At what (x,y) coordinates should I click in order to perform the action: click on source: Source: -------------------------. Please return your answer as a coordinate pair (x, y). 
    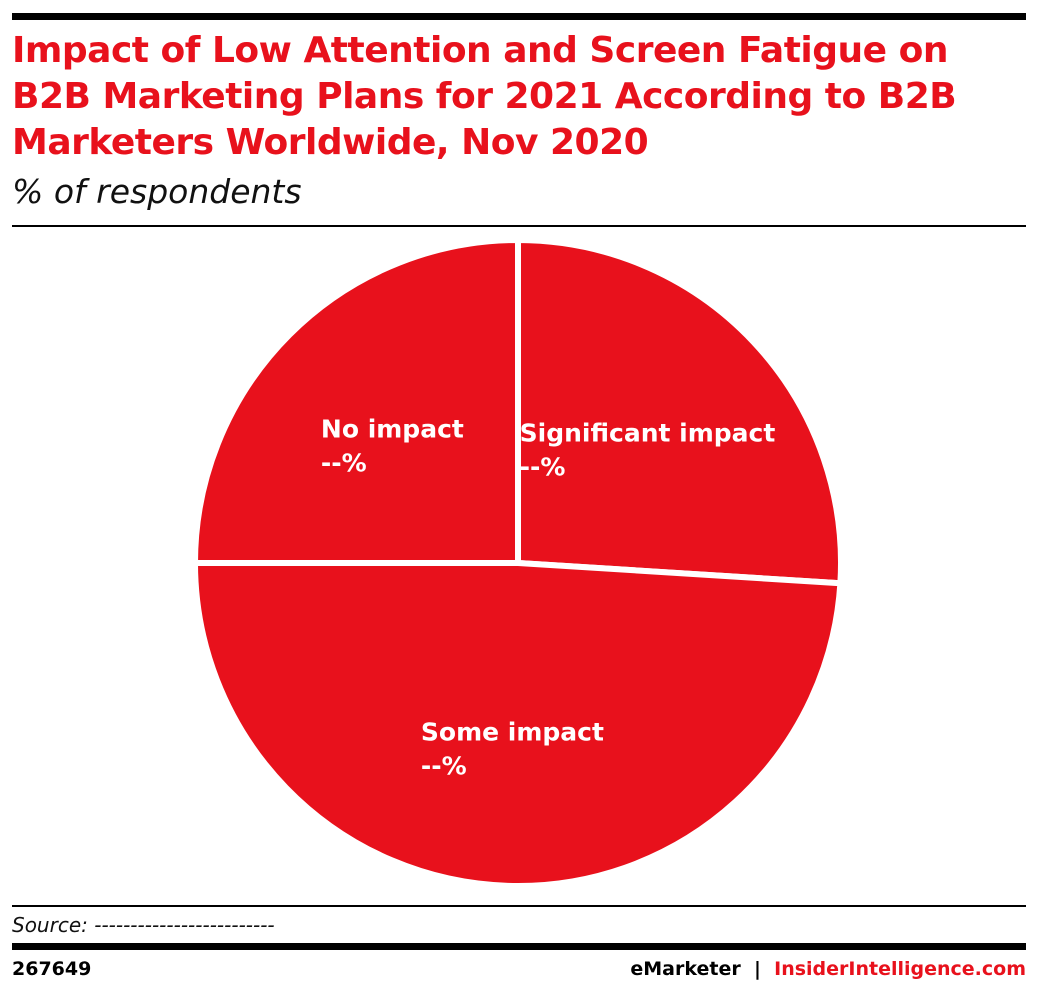
    Looking at the image, I should click on (143, 925).